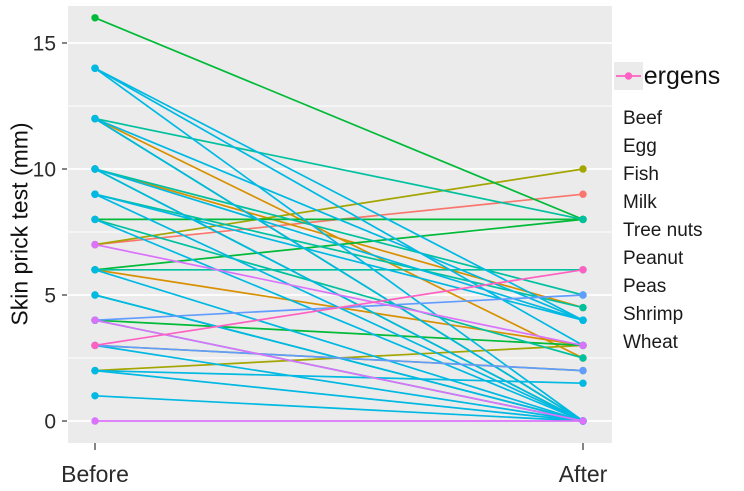 The height and width of the screenshot is (491, 744). What do you see at coordinates (339, 333) in the screenshot?
I see `slope-line-milk` at bounding box center [339, 333].